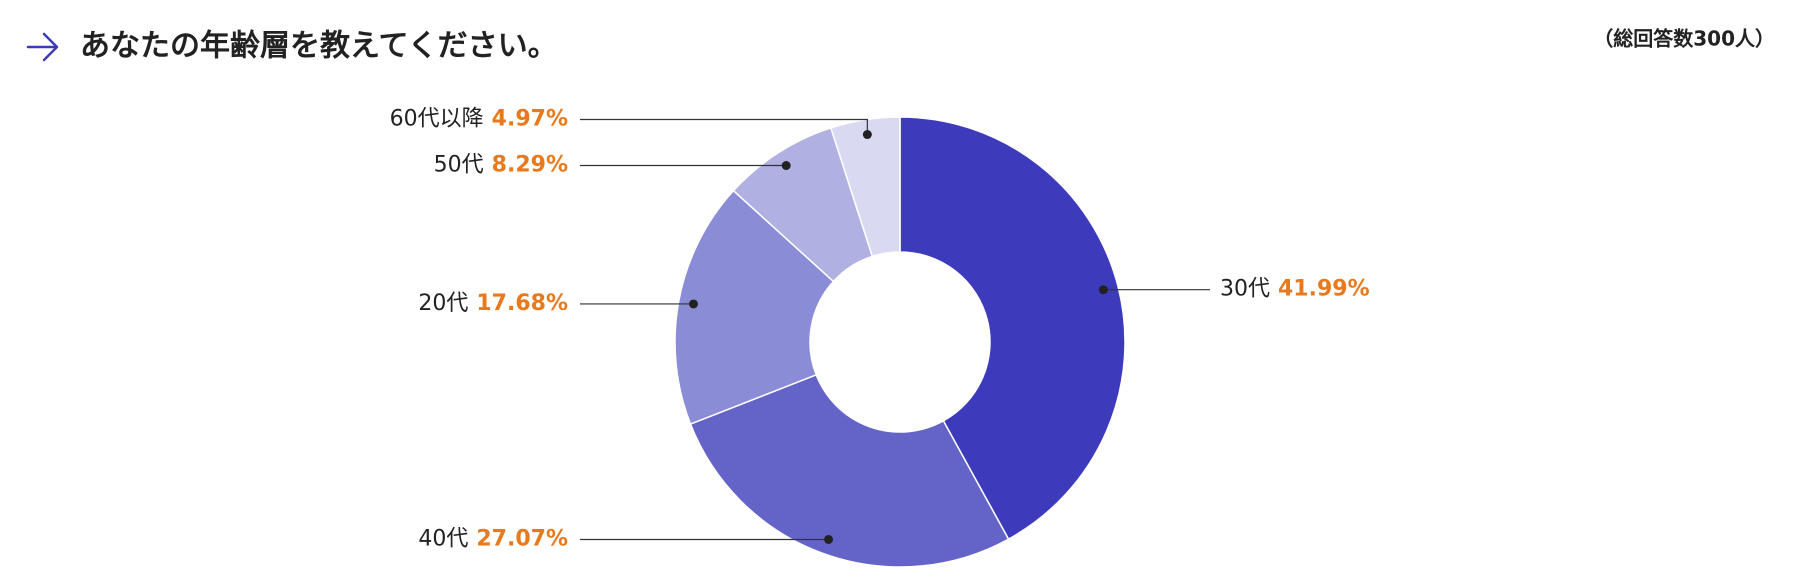 Image resolution: width=1800 pixels, height=580 pixels. I want to click on category-label: 60代以降, so click(437, 119).